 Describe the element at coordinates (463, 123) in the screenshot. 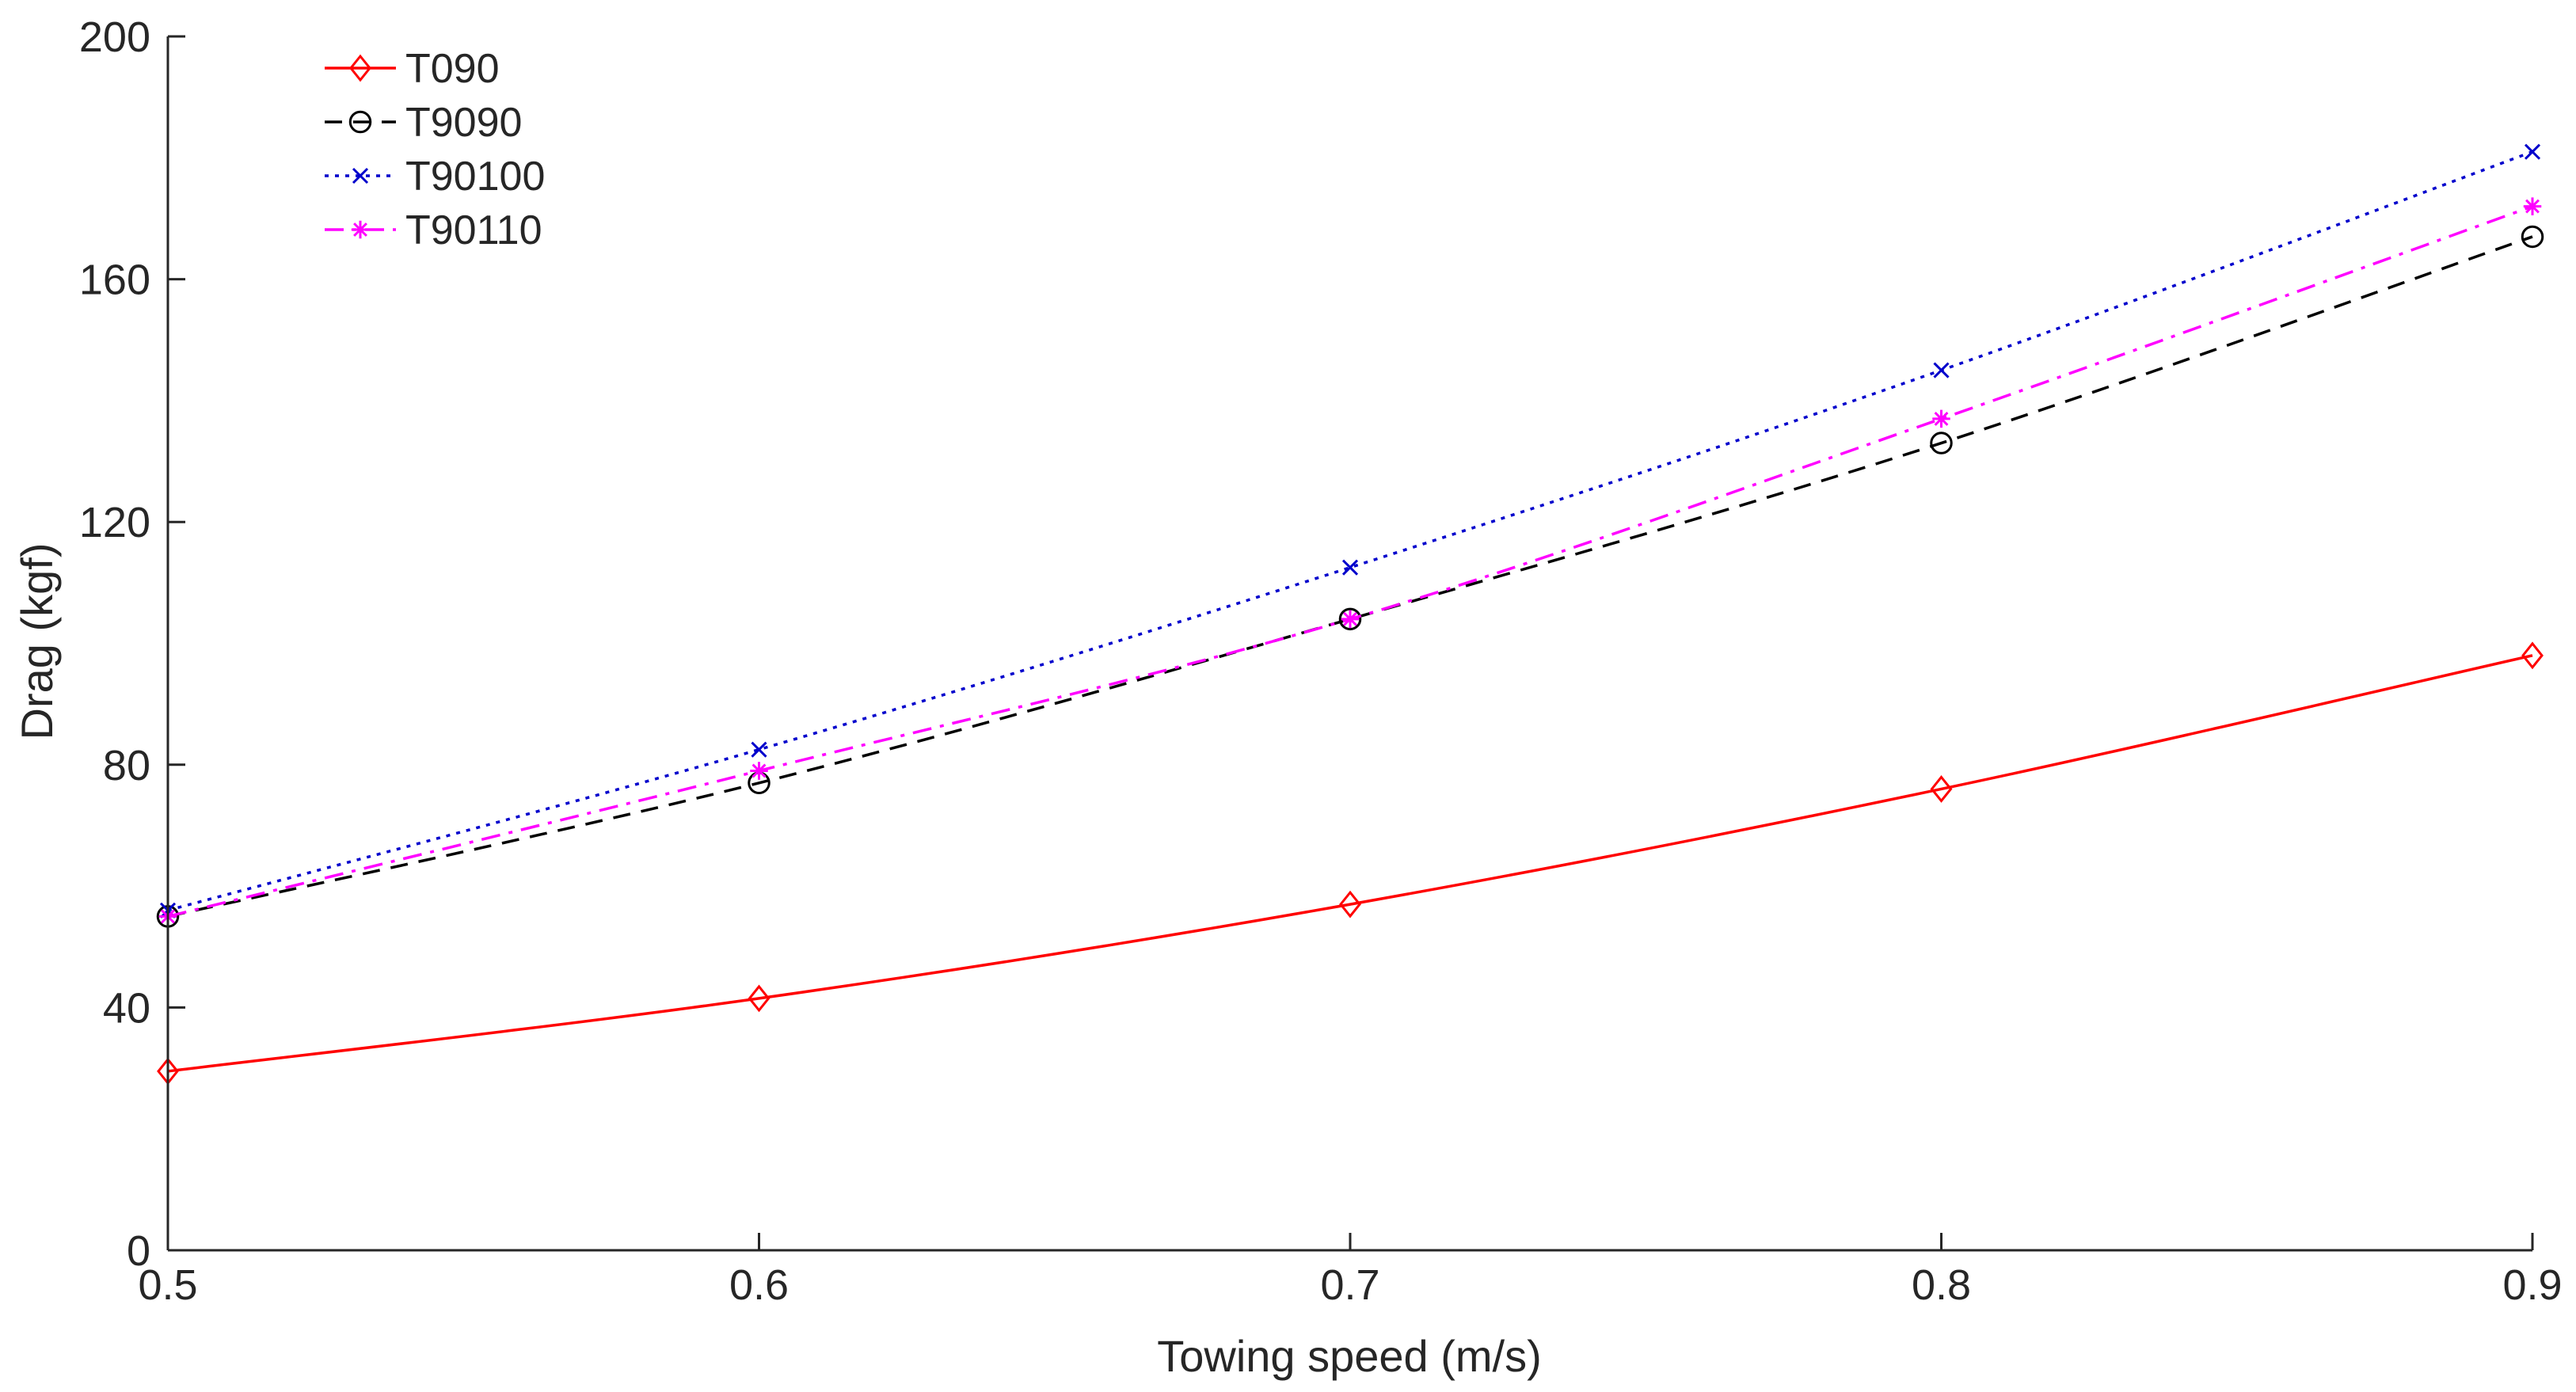

I see `legend-label-T9090: T9090` at that location.